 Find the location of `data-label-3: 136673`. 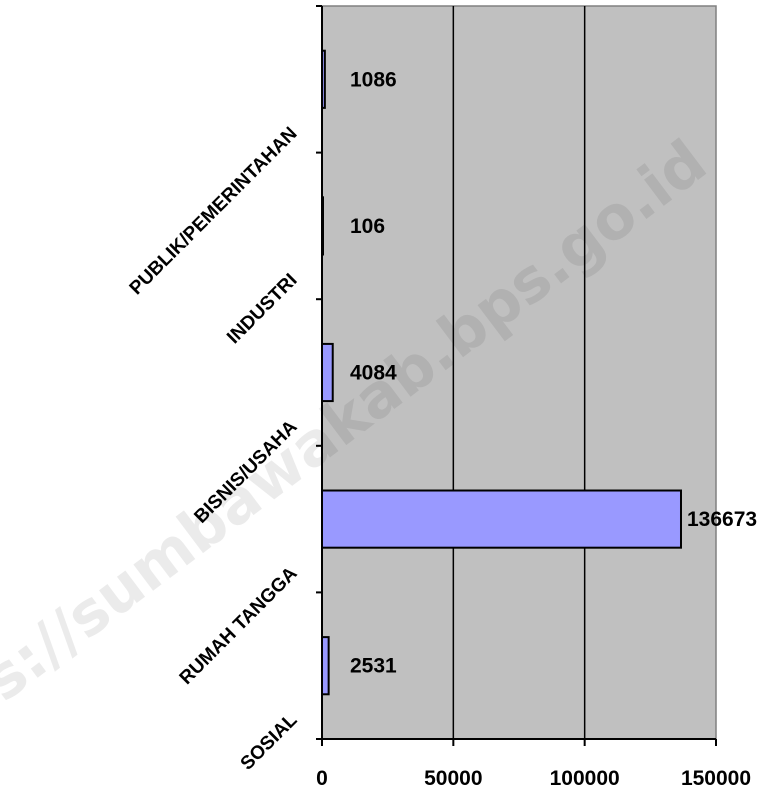

data-label-3: 136673 is located at coordinates (722, 519).